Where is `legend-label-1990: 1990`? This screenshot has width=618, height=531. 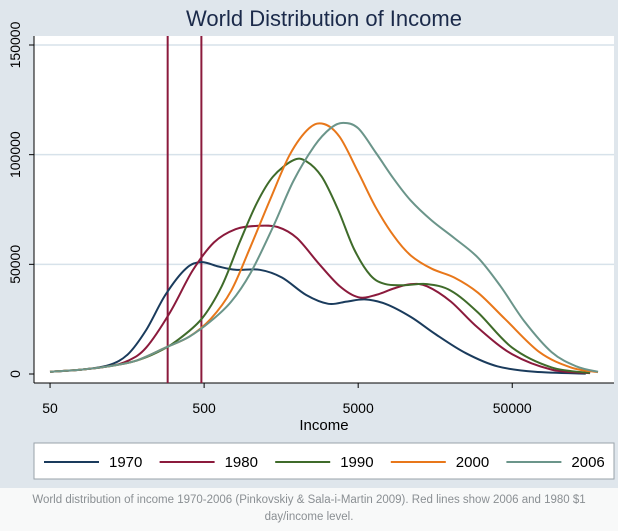
legend-label-1990: 1990 is located at coordinates (356, 462).